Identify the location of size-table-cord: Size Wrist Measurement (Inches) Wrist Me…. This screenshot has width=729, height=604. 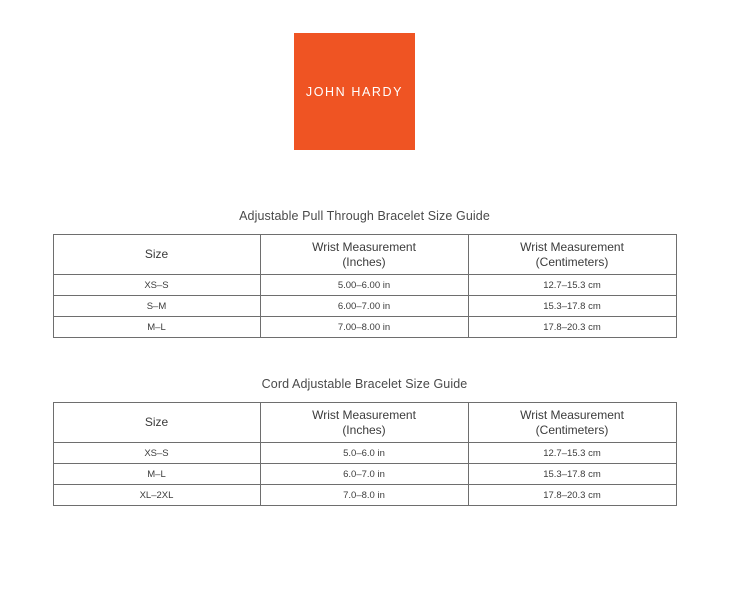
(364, 454).